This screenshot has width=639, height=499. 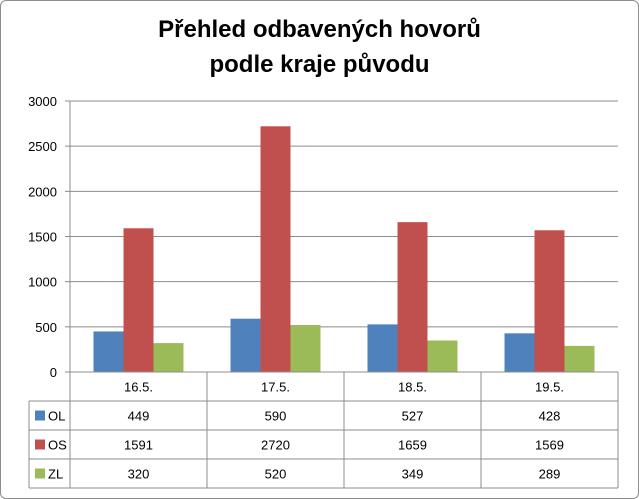 I want to click on y-tick-label: 1000, so click(x=42, y=282).